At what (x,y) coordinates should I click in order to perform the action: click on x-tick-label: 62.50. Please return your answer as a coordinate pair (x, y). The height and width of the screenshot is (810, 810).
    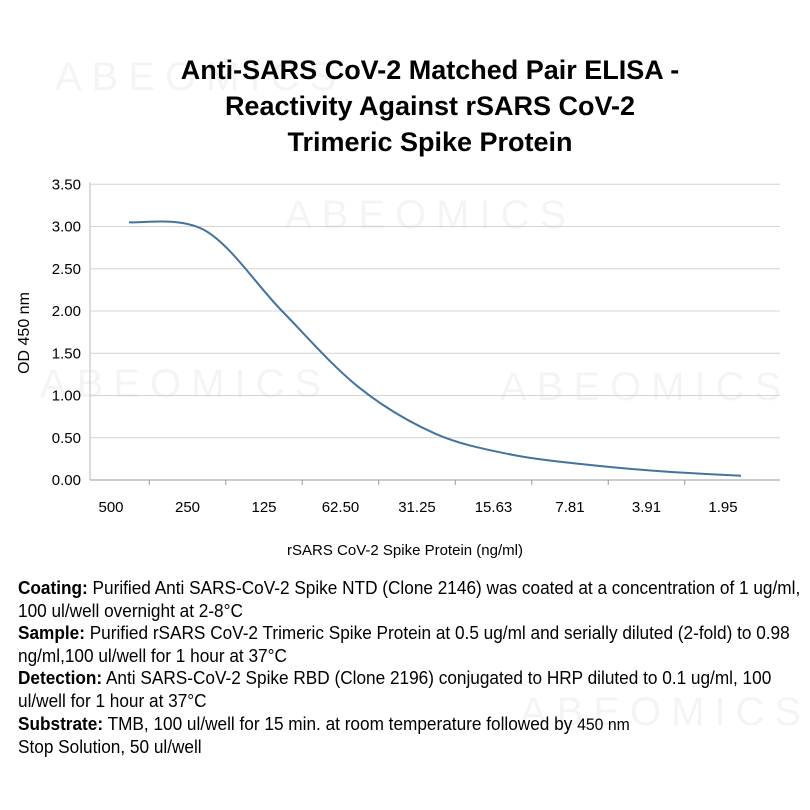
    Looking at the image, I should click on (341, 507).